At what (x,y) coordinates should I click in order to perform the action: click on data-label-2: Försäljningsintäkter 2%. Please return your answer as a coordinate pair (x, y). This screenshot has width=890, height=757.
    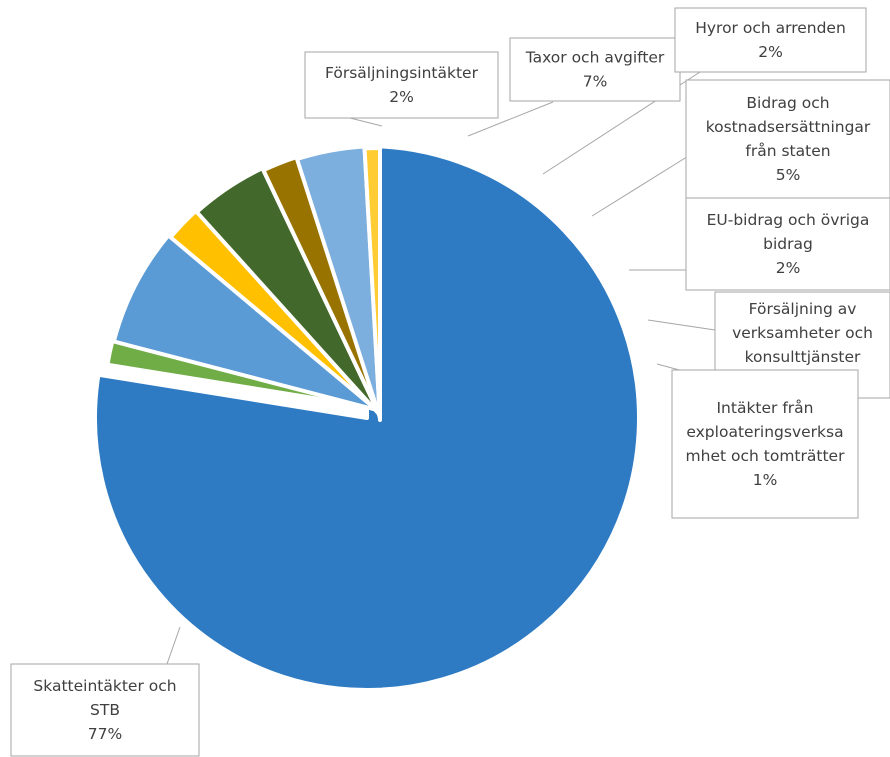
    Looking at the image, I should click on (401, 85).